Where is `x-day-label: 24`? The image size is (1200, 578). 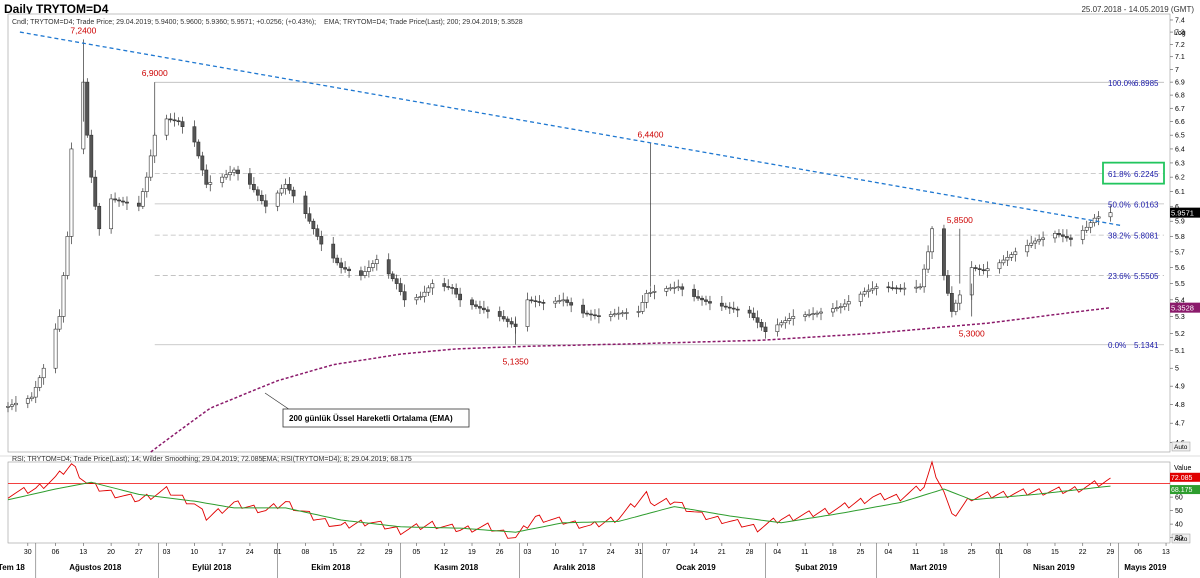 x-day-label: 24 is located at coordinates (611, 552).